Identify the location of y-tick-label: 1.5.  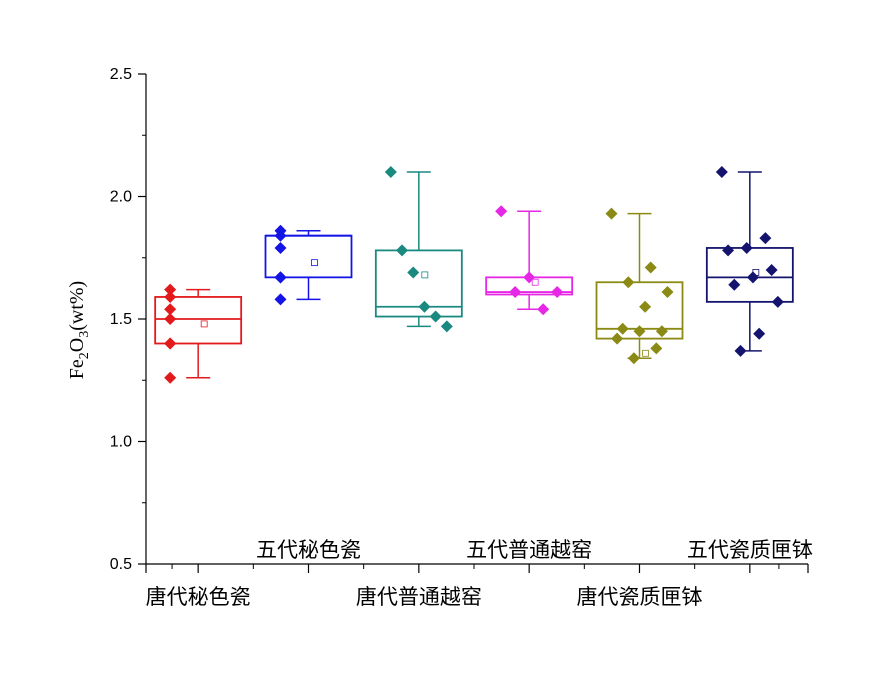
(121, 319).